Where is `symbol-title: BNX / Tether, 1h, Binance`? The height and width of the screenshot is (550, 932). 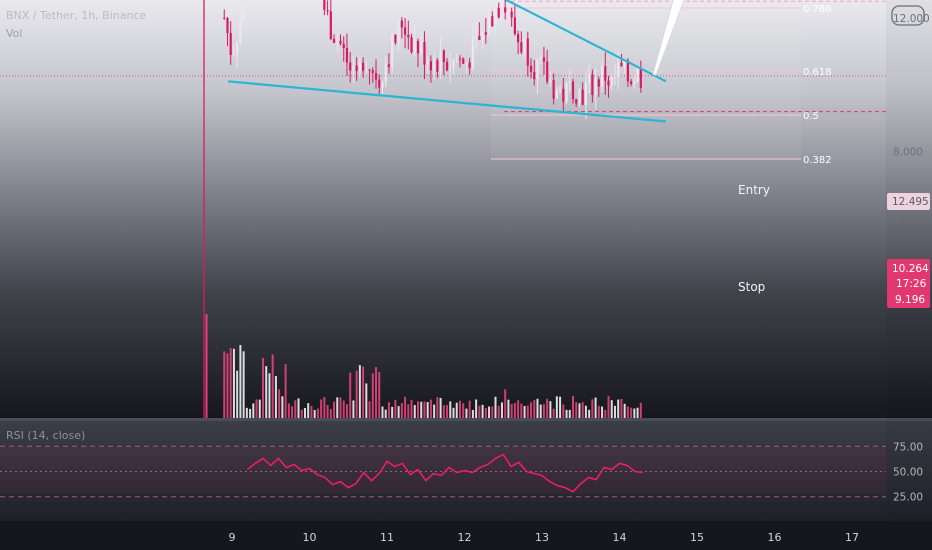 symbol-title: BNX / Tether, 1h, Binance is located at coordinates (76, 15).